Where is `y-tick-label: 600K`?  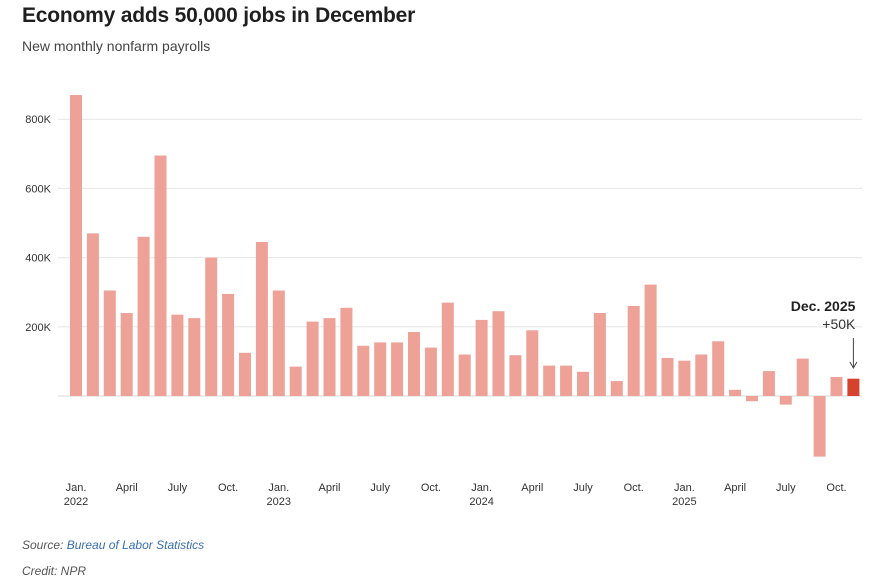 y-tick-label: 600K is located at coordinates (38, 189).